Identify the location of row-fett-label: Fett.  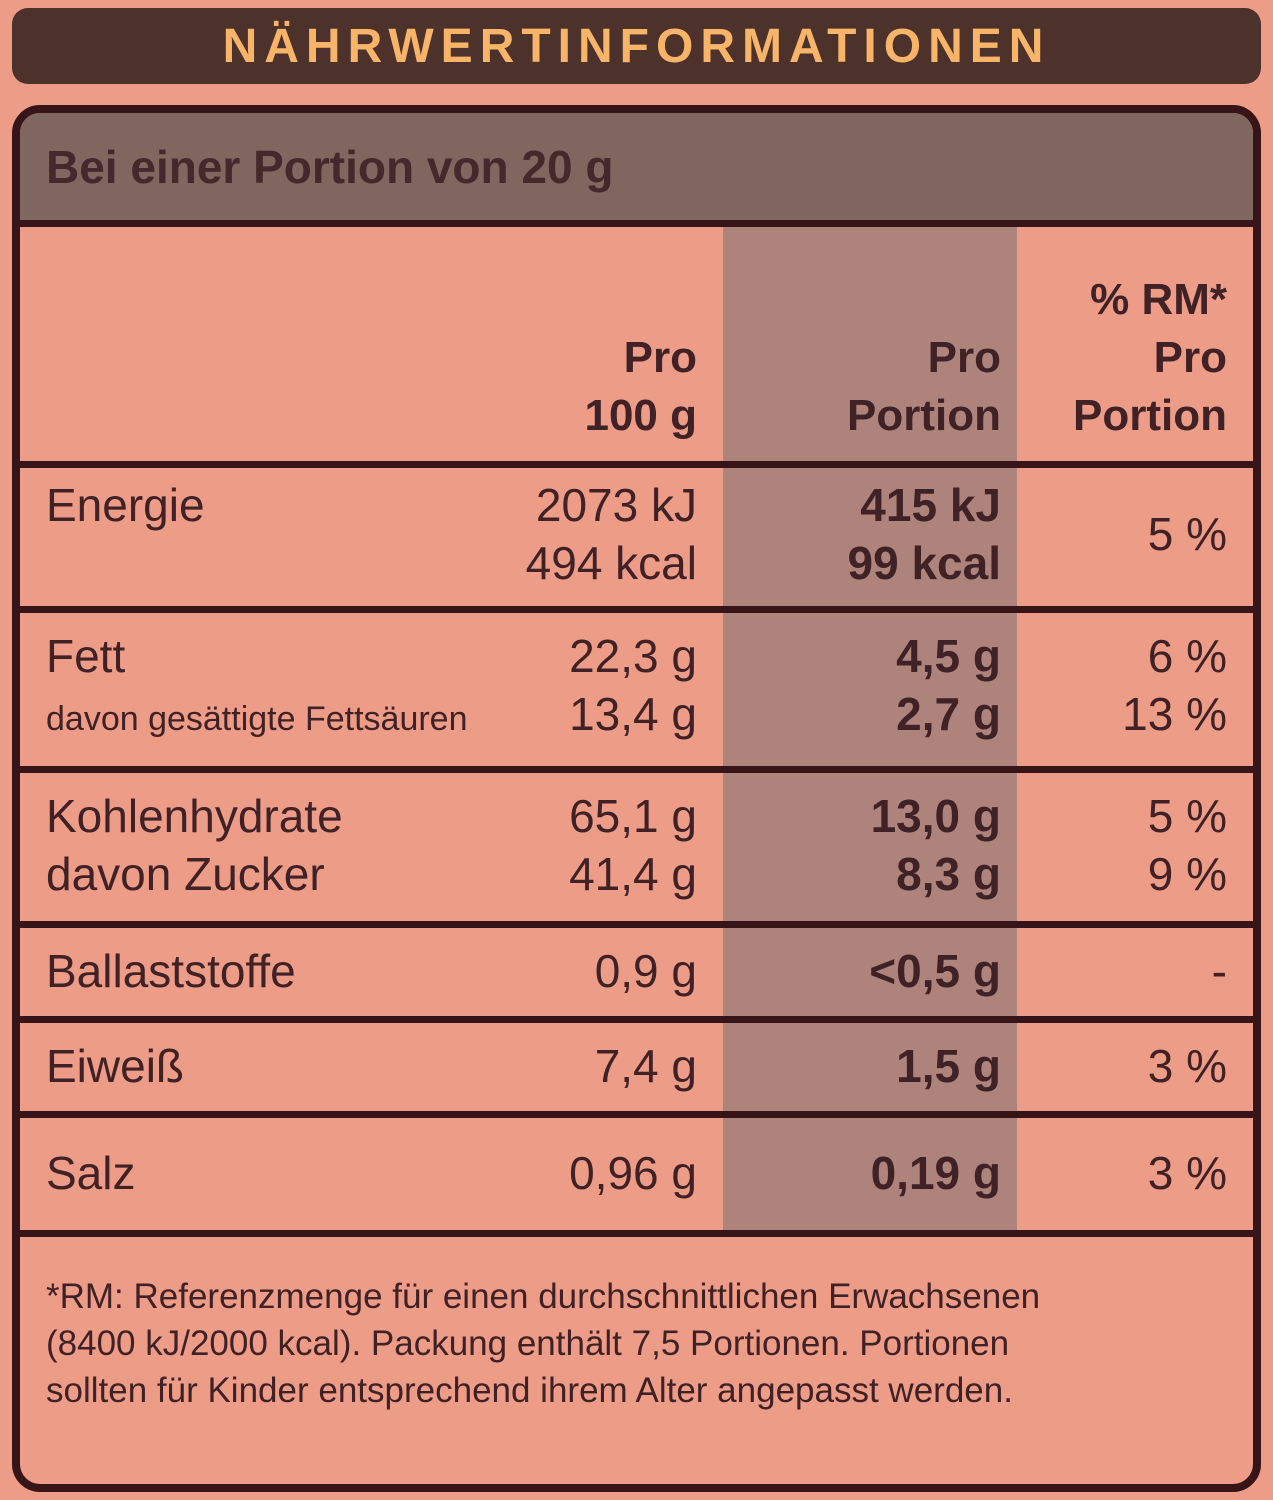
(86, 656).